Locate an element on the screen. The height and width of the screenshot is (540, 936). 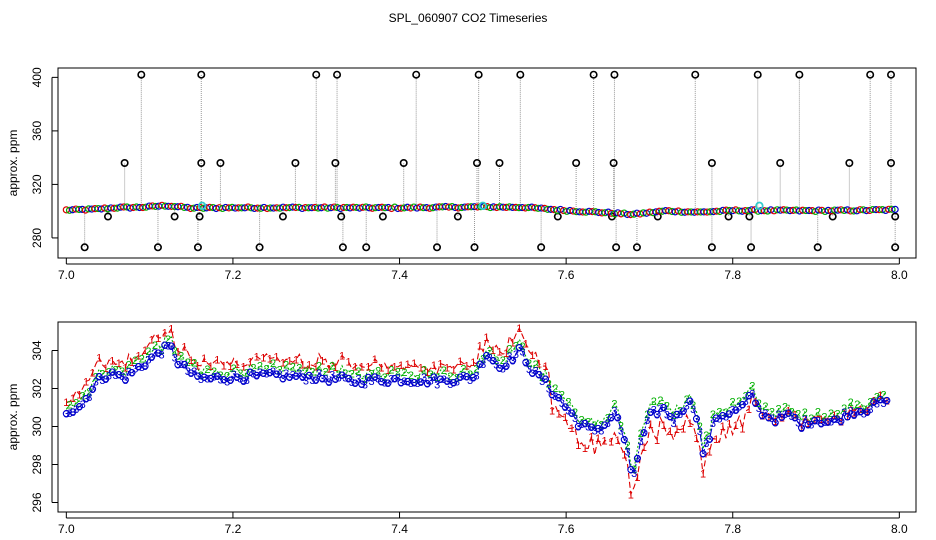
bottom-y-tick-label: 298 is located at coordinates (37, 464).